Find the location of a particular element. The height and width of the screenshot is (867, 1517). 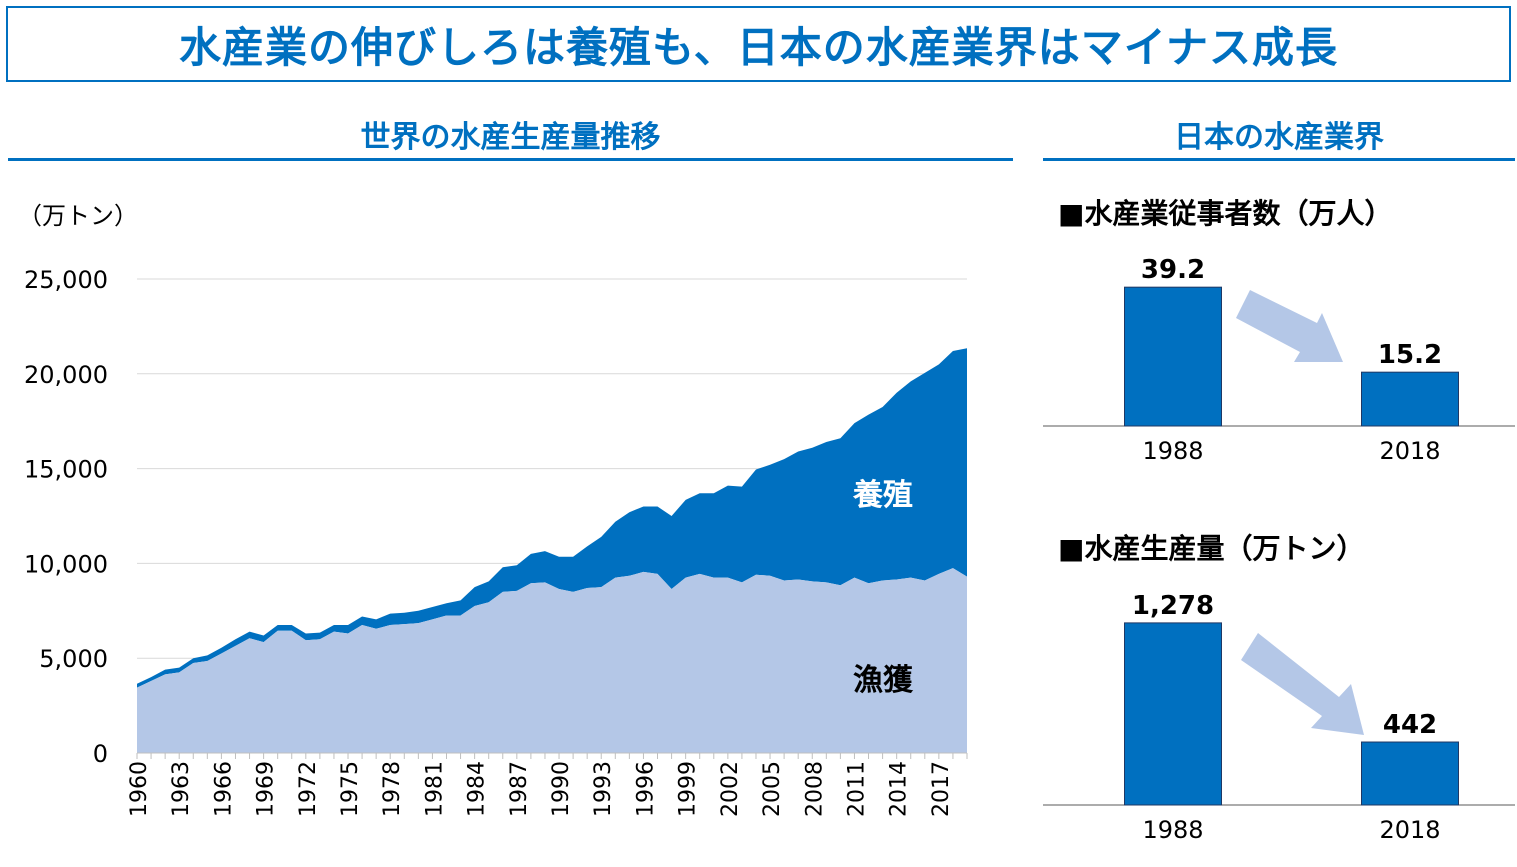

area-label-capture: 漁獲 is located at coordinates (883, 680).